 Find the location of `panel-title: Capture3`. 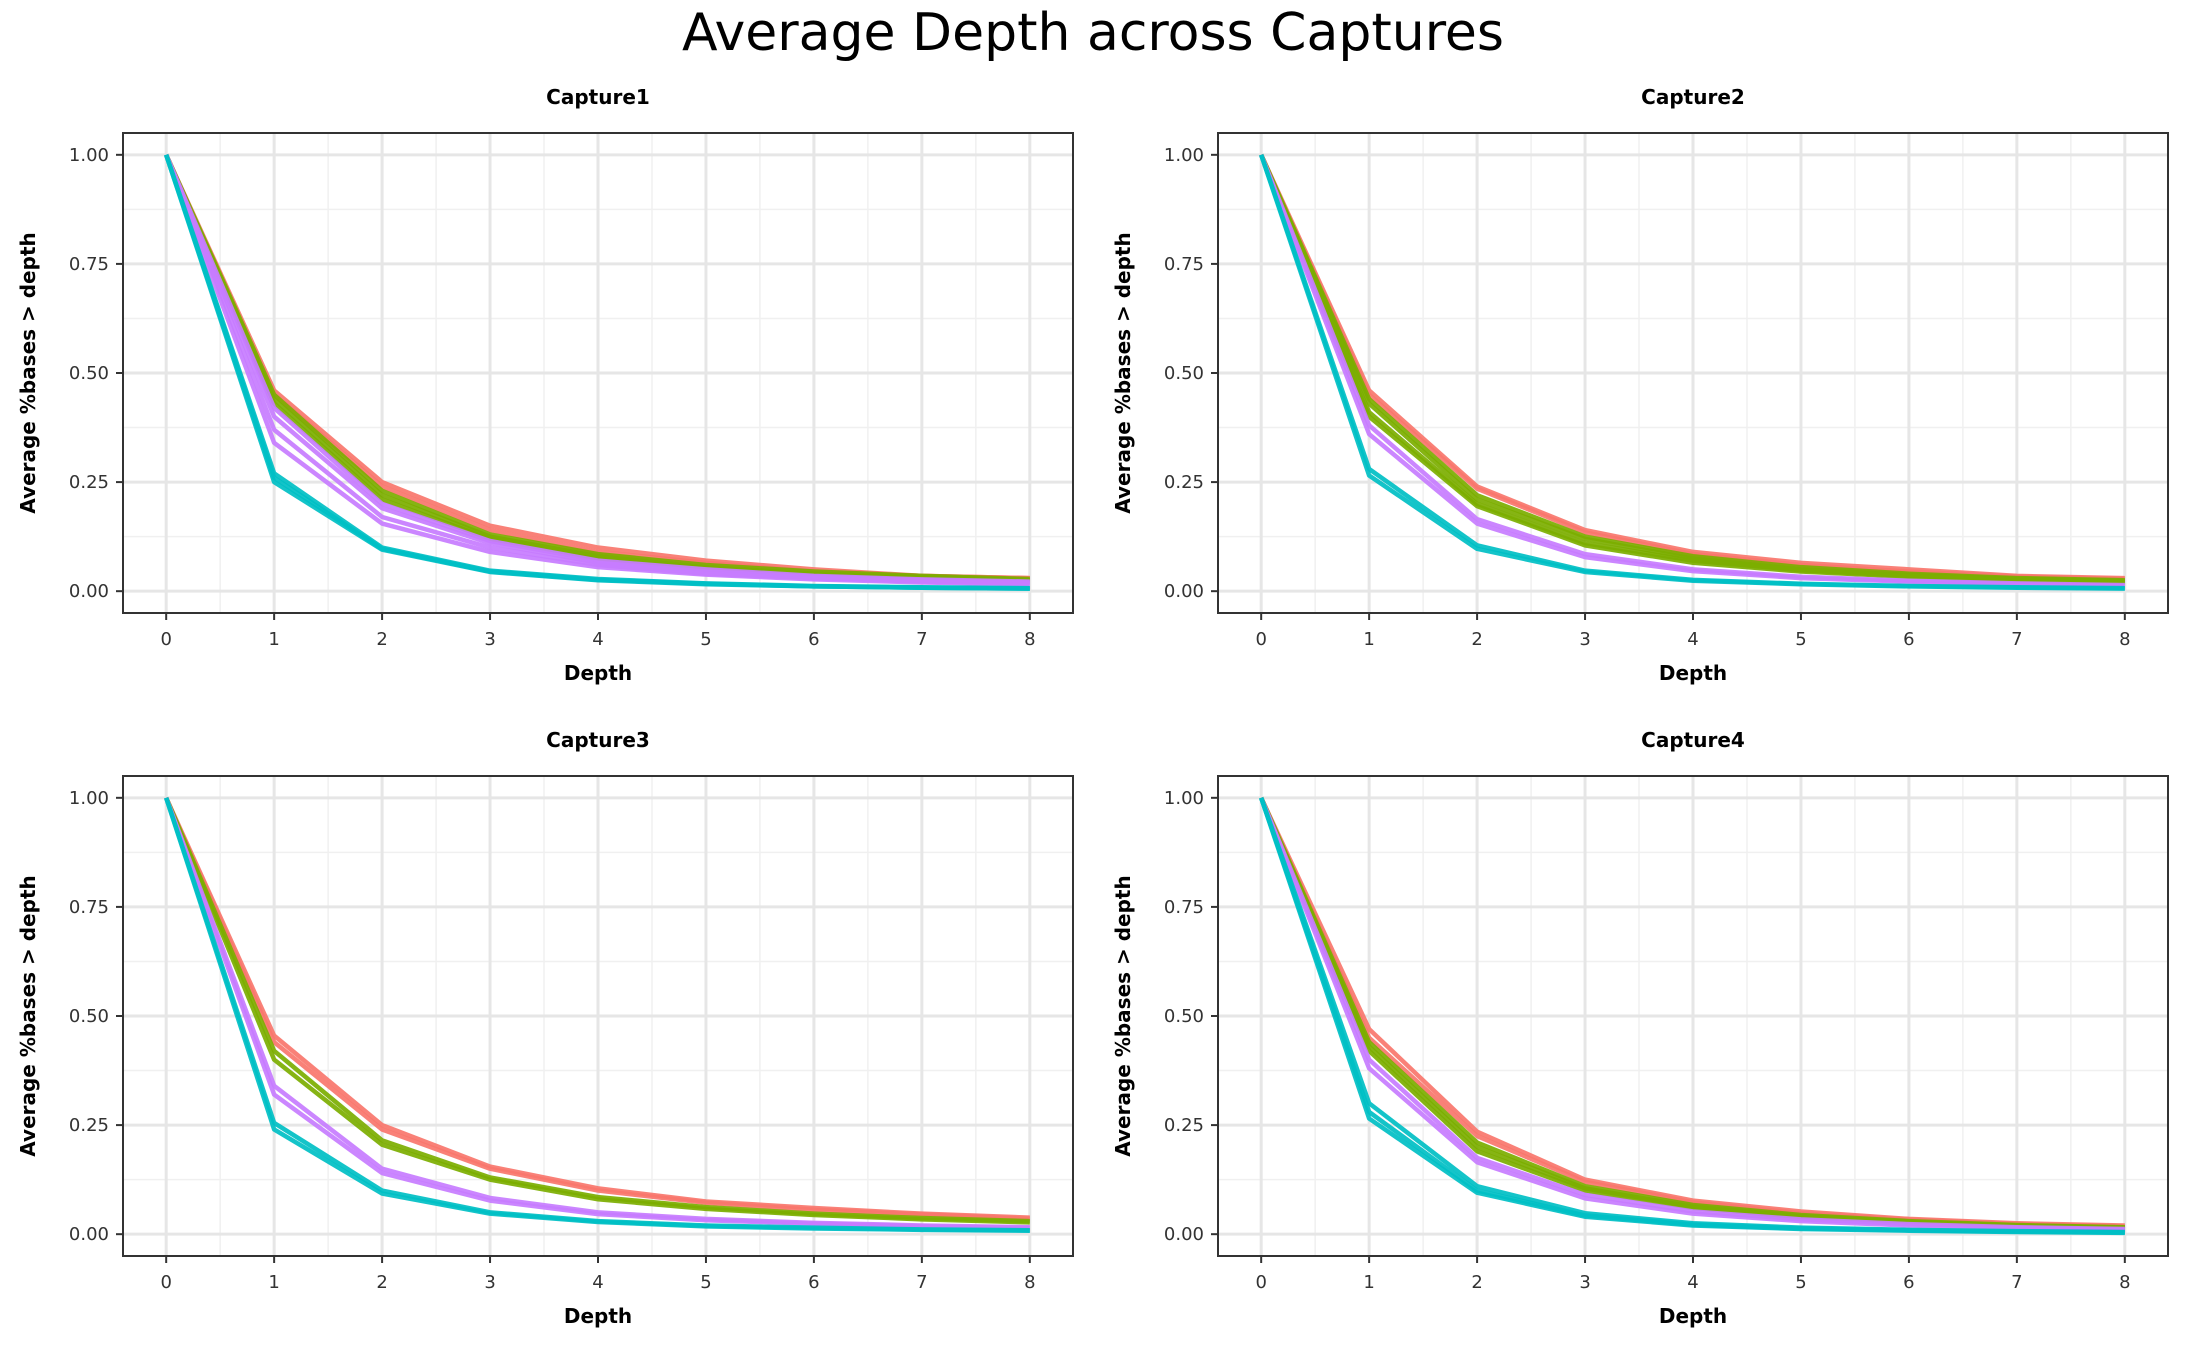

panel-title: Capture3 is located at coordinates (598, 740).